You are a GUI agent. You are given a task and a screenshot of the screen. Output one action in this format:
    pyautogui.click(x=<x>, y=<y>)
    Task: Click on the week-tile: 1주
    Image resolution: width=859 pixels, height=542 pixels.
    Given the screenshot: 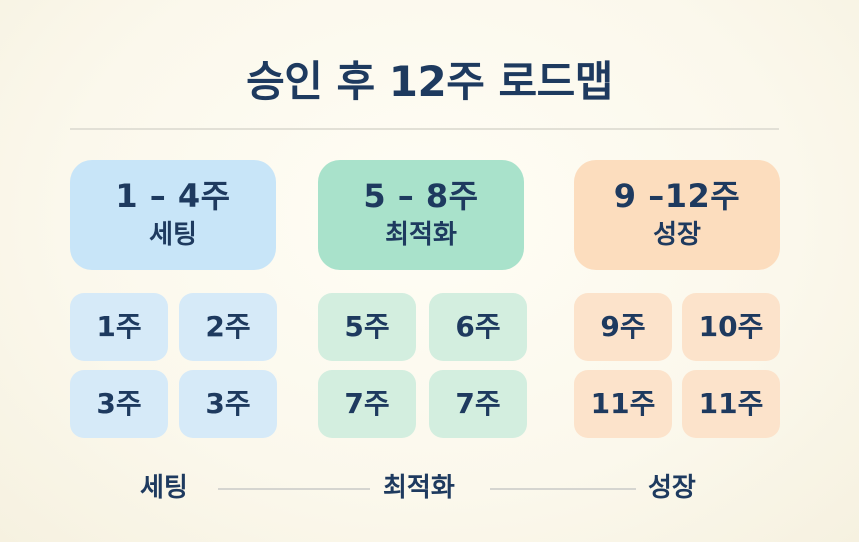 What is the action you would take?
    pyautogui.click(x=119, y=327)
    